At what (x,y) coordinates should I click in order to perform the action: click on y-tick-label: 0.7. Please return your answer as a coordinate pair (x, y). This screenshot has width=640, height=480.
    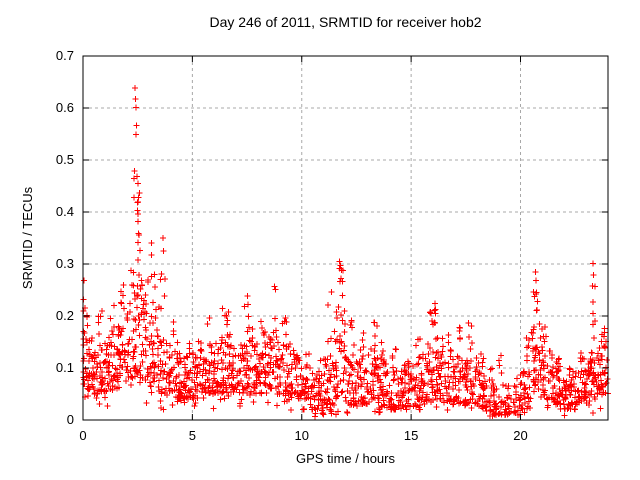
    Looking at the image, I should click on (65, 55).